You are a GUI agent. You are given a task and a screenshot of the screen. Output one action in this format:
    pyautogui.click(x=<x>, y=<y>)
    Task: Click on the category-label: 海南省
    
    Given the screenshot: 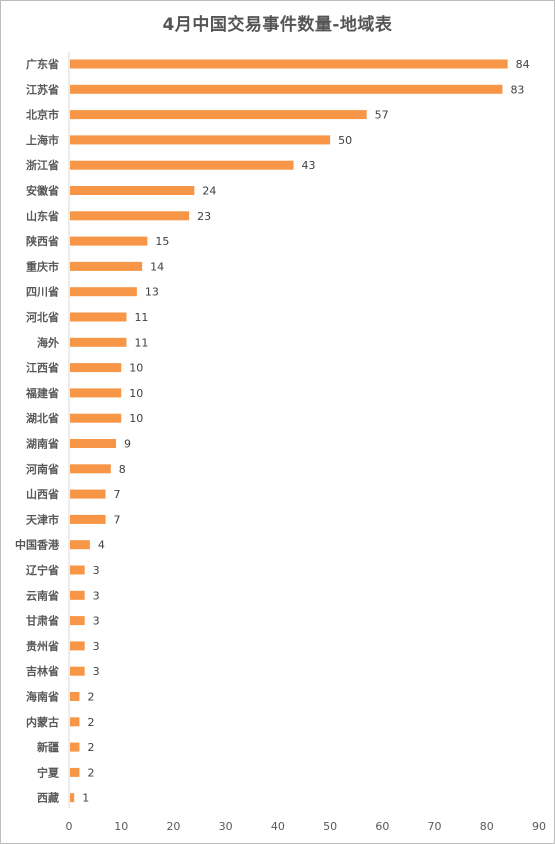 What is the action you would take?
    pyautogui.click(x=42, y=697)
    